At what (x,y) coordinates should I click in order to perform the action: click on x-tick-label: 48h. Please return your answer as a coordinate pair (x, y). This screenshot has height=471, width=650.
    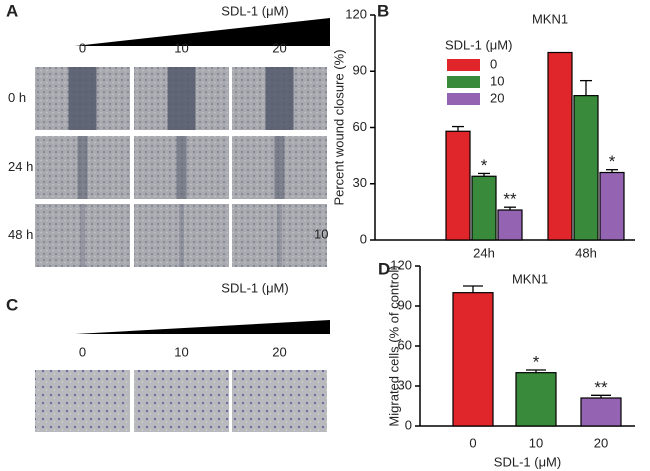
    Looking at the image, I should click on (586, 252).